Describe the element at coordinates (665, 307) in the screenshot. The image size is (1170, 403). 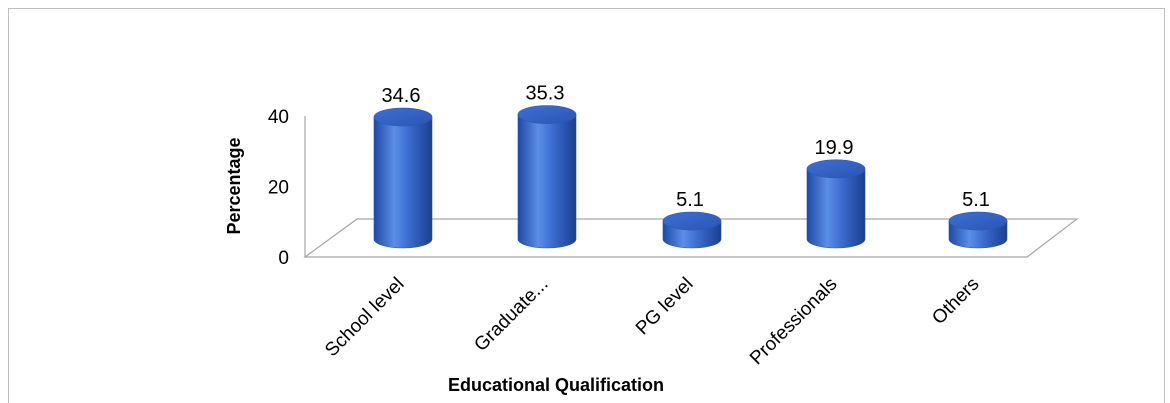
I see `x-category-label: PG level` at that location.